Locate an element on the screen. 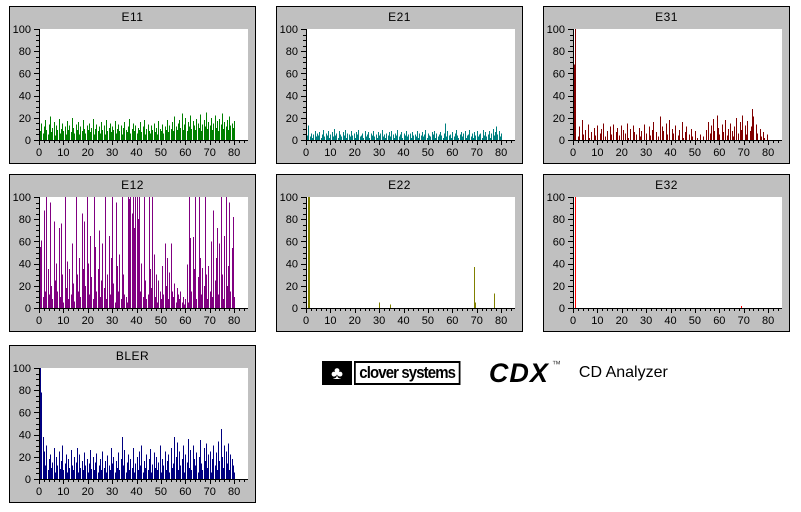 The width and height of the screenshot is (801, 512). branding: ♣ clover systems CDX ™ CD Analyzer is located at coordinates (495, 373).